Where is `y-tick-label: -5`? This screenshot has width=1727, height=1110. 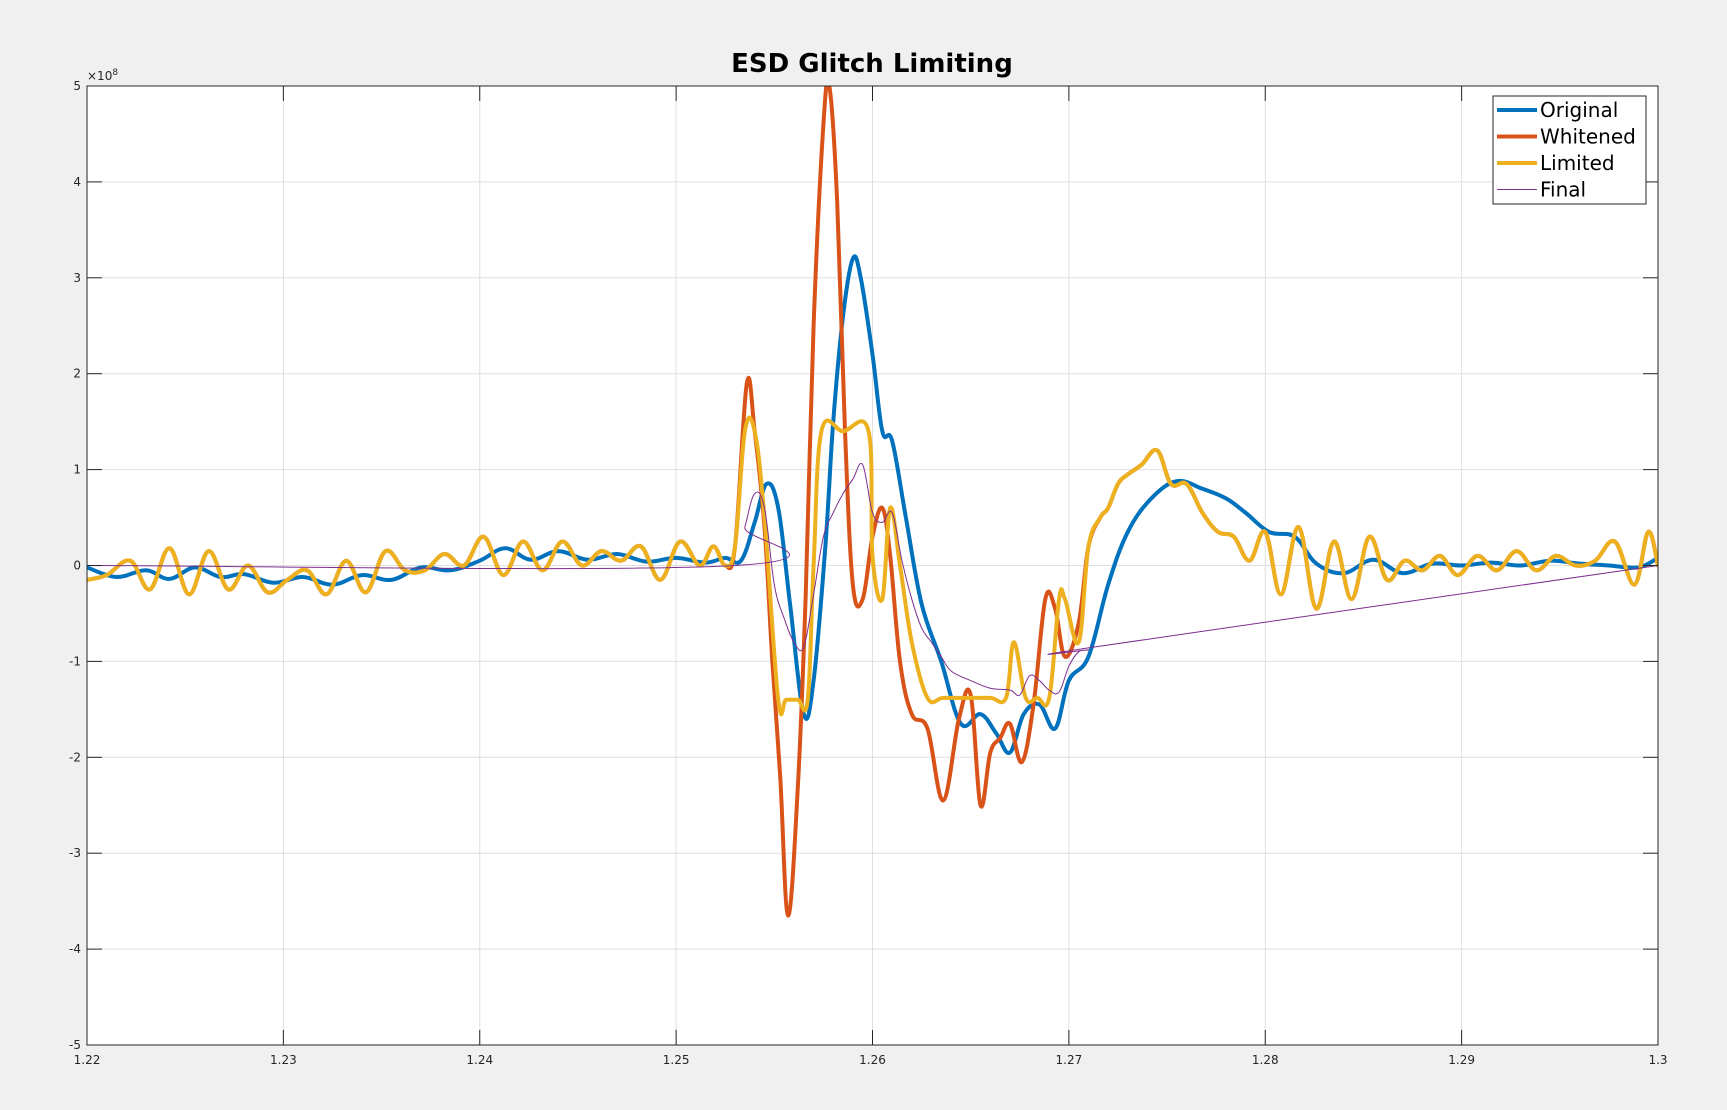
y-tick-label: -5 is located at coordinates (75, 1045).